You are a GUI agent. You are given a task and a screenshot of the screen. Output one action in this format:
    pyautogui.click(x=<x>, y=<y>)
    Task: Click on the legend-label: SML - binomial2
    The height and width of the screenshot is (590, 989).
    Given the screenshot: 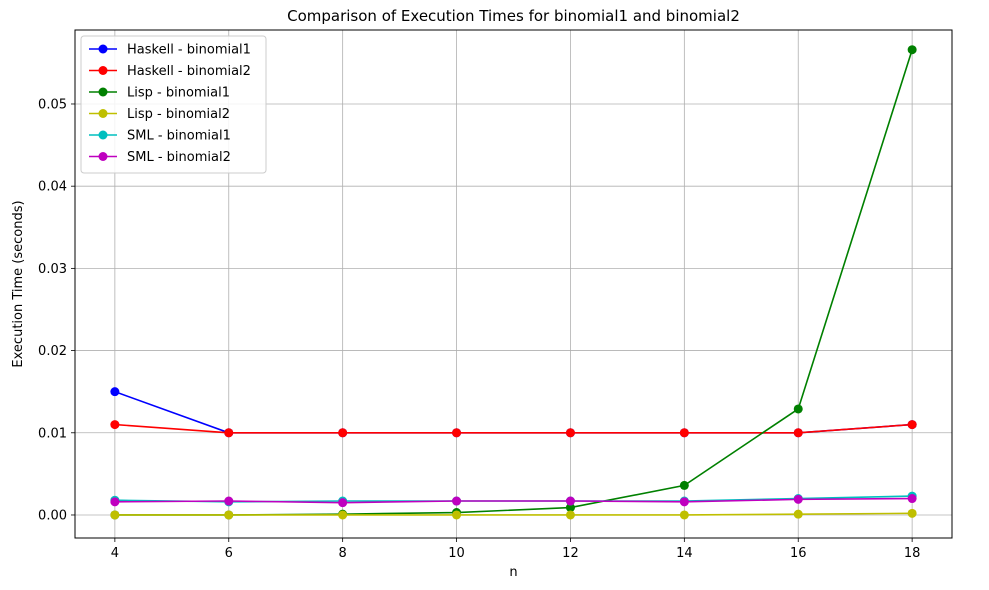 What is the action you would take?
    pyautogui.click(x=179, y=157)
    